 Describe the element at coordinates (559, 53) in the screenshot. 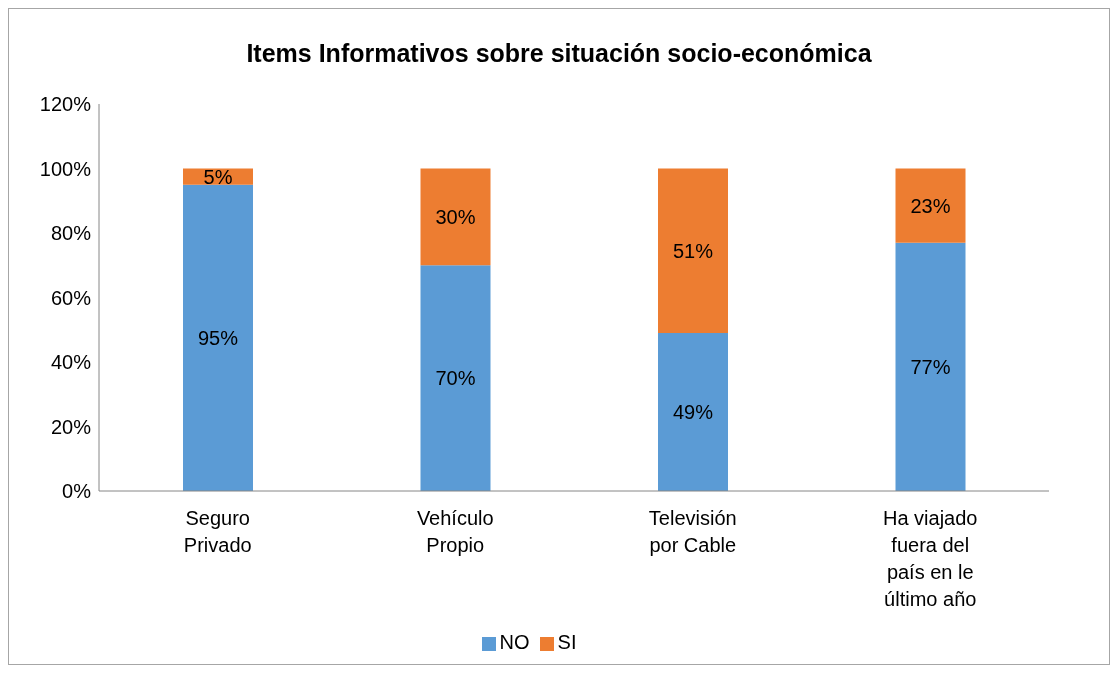

I see `chart-title: Items Informativos sobre situación socio-económica` at that location.